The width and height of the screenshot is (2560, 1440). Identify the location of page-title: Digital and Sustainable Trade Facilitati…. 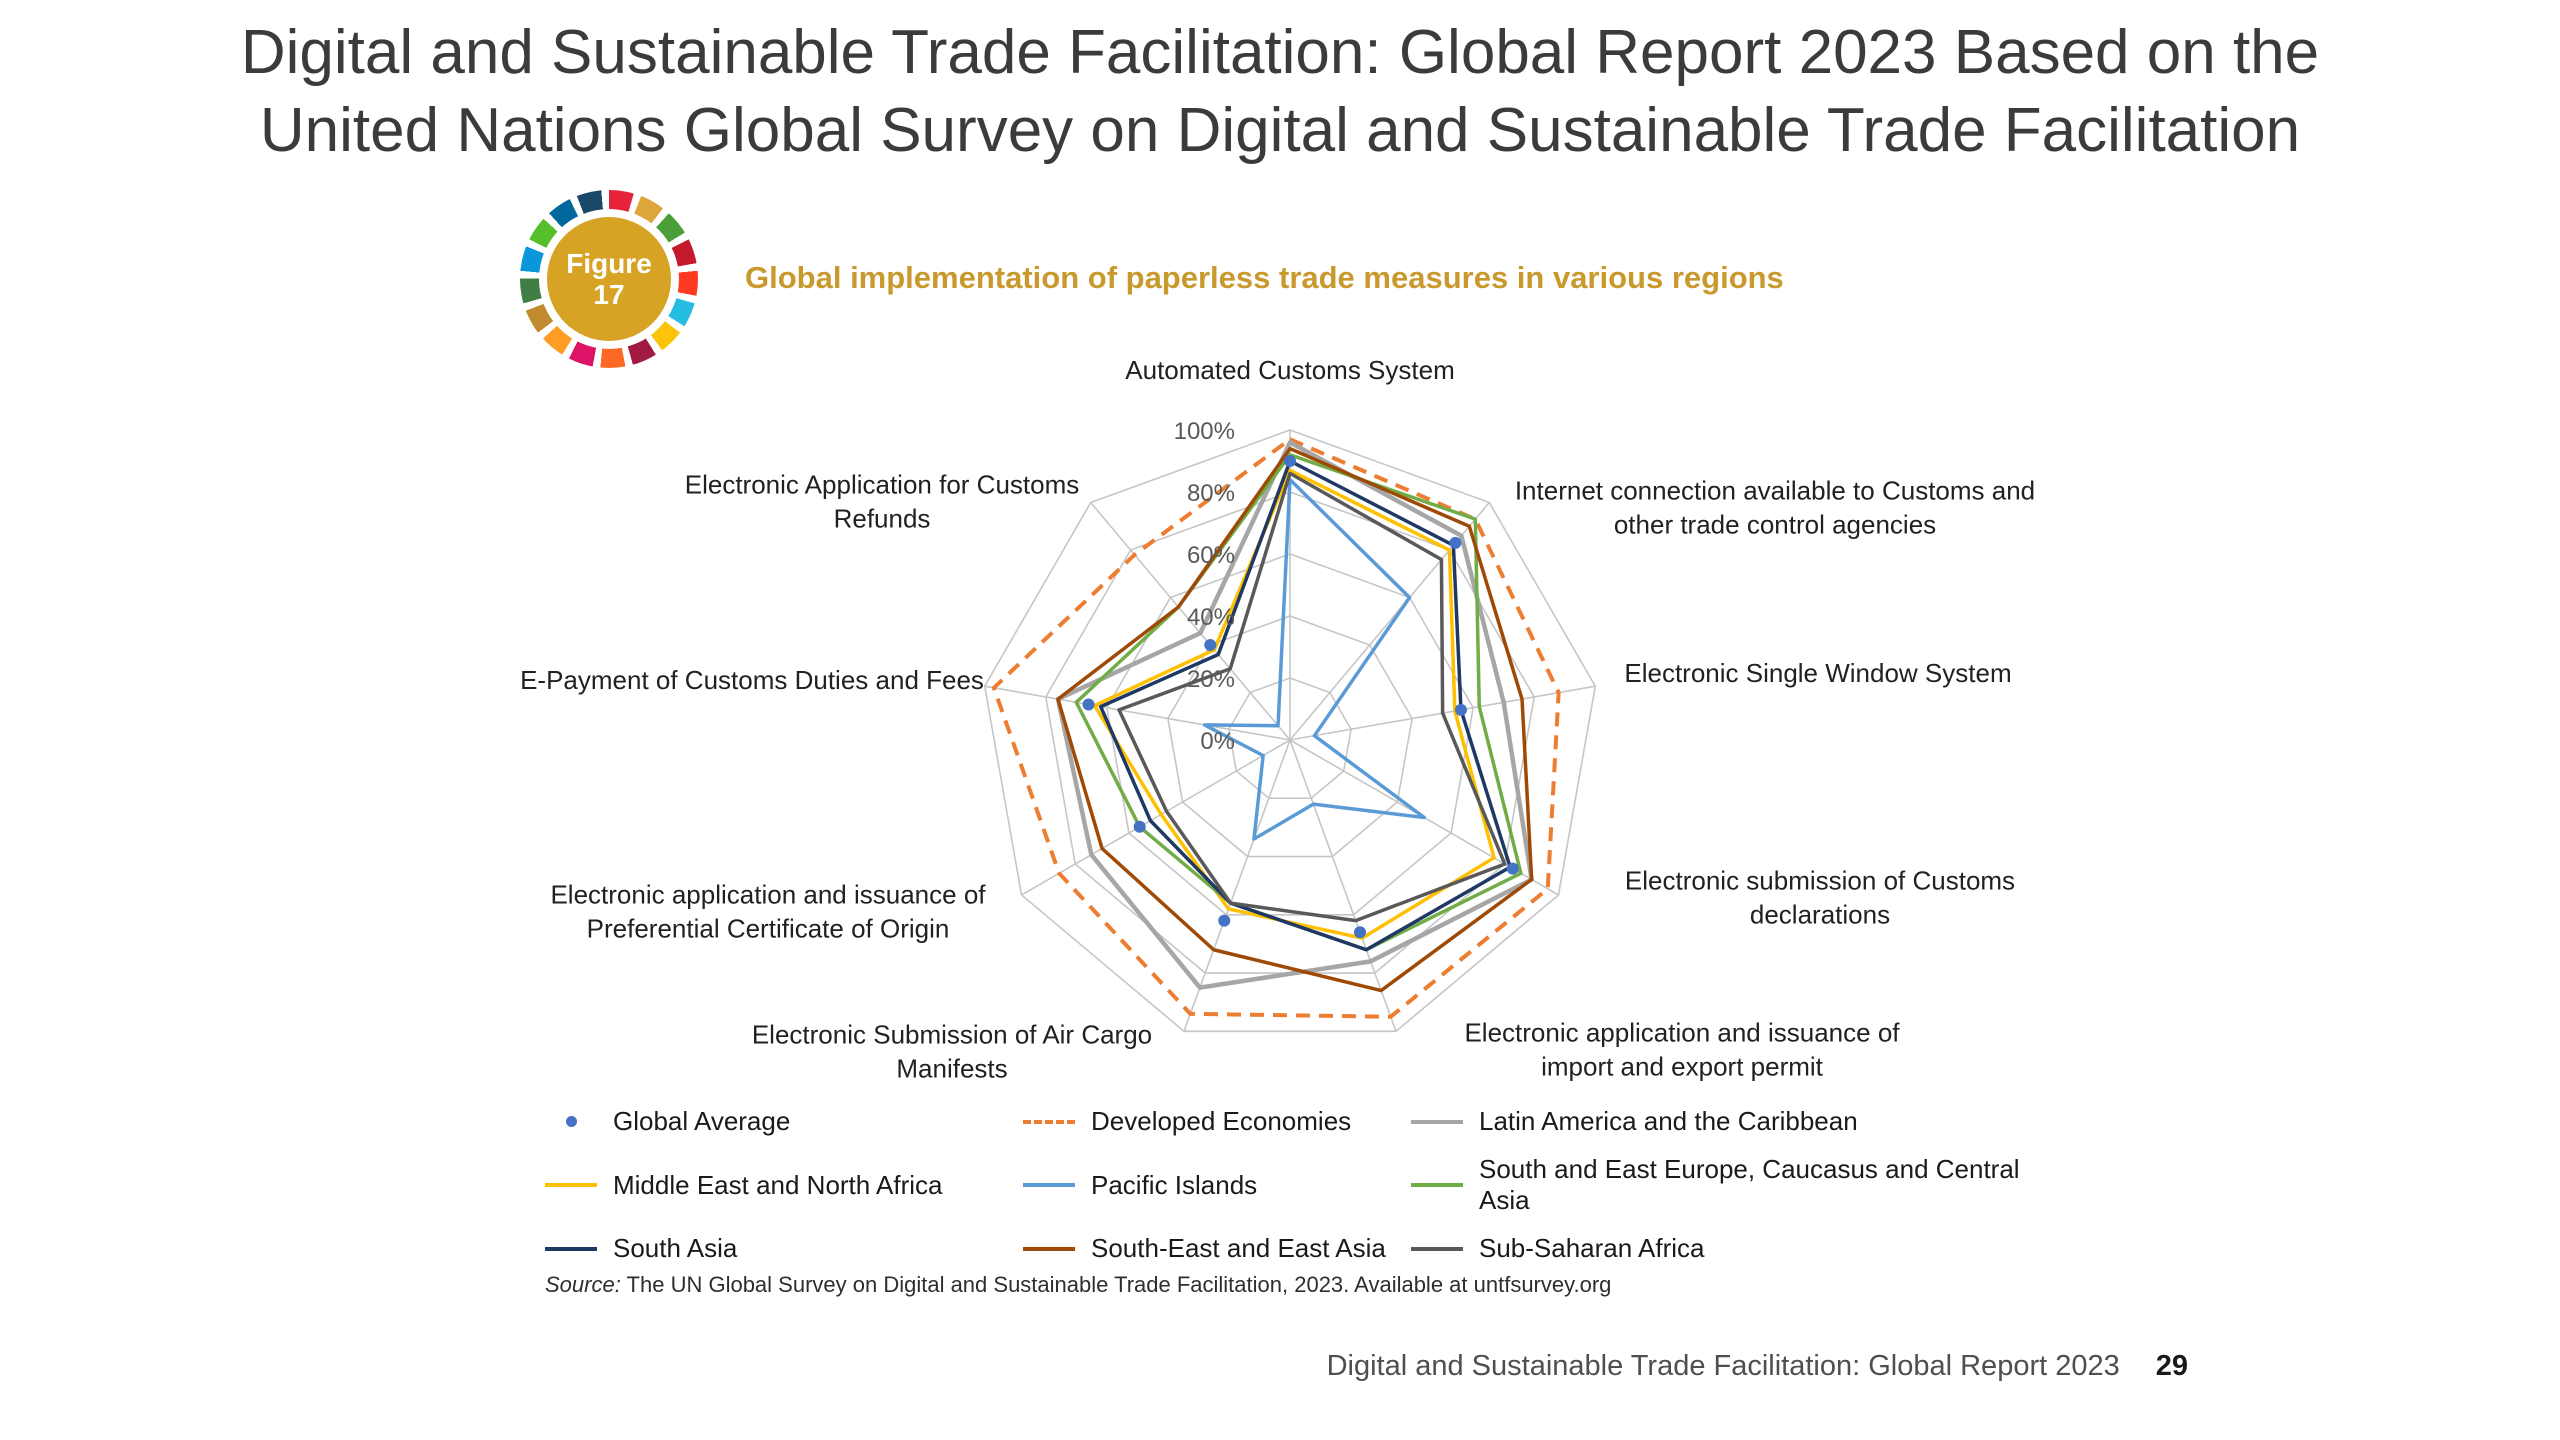
(1280, 92).